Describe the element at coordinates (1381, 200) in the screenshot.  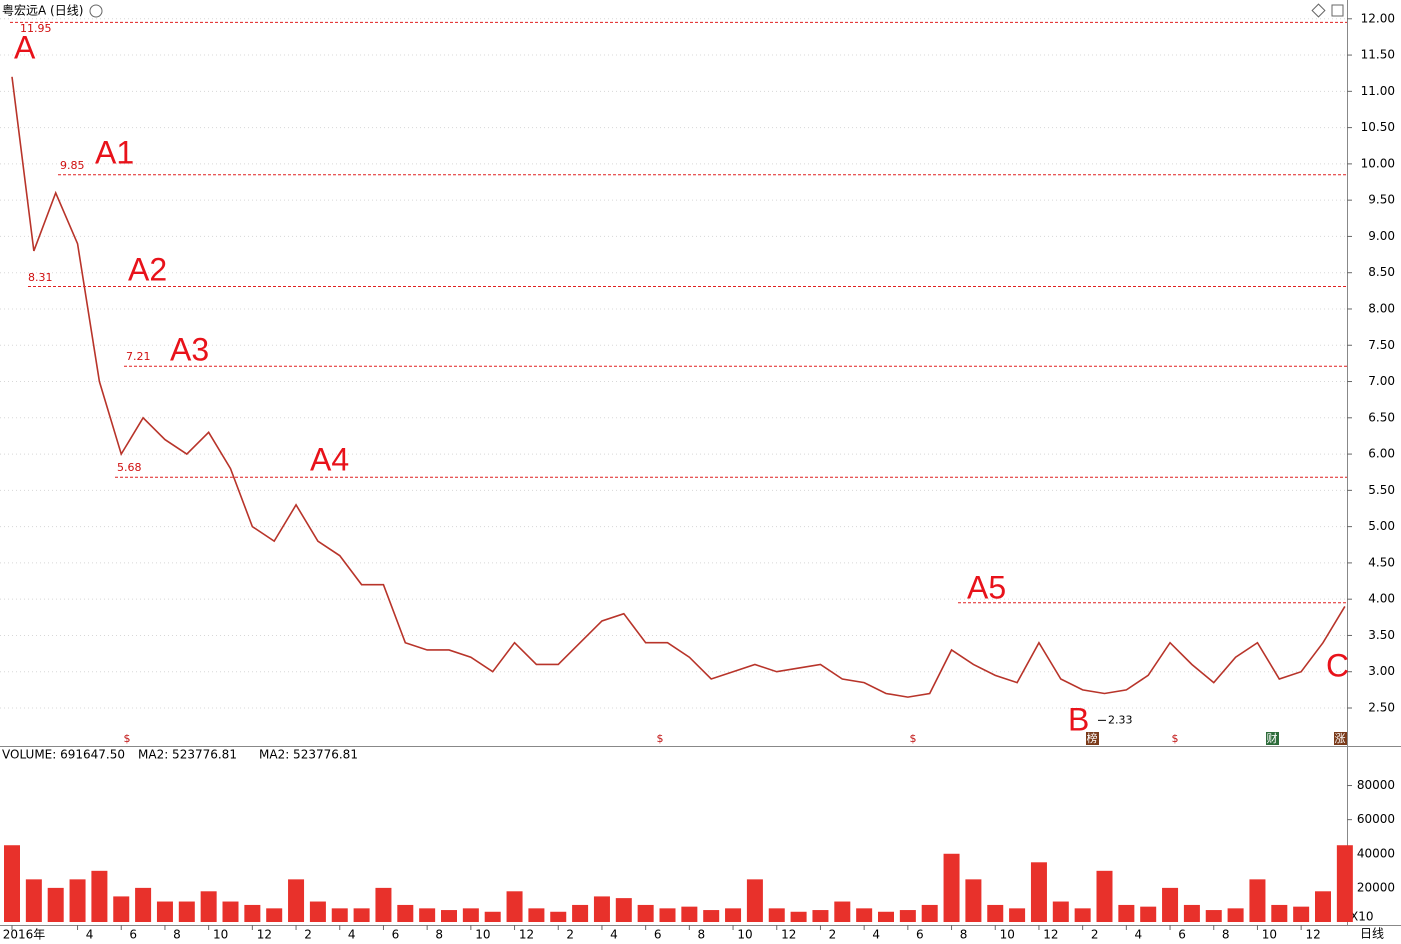
I see `y-tick-label: 9.50` at that location.